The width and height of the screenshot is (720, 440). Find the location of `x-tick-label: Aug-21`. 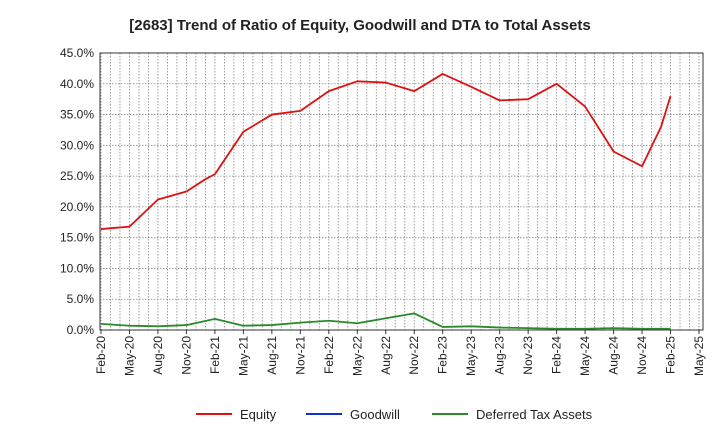

x-tick-label: Aug-21 is located at coordinates (272, 355).